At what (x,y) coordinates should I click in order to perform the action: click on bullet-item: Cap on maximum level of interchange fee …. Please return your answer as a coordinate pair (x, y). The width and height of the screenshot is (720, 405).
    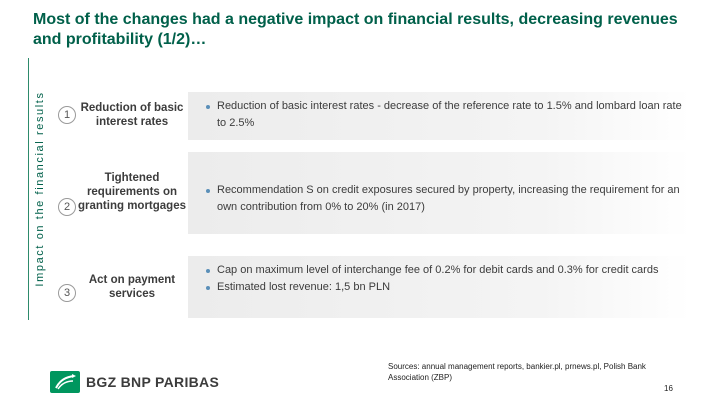
    Looking at the image, I should click on (444, 270).